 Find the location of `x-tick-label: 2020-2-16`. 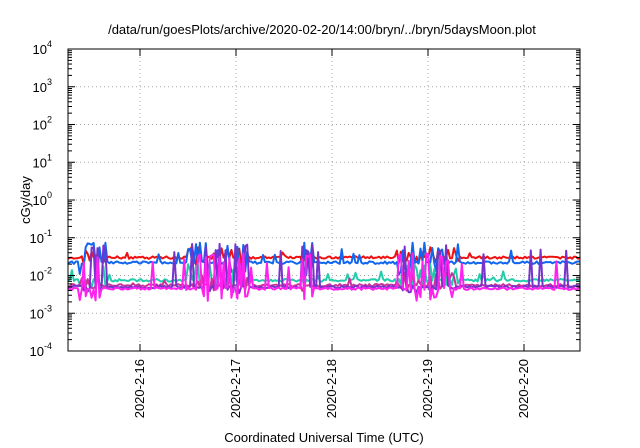

x-tick-label: 2020-2-16 is located at coordinates (139, 388).